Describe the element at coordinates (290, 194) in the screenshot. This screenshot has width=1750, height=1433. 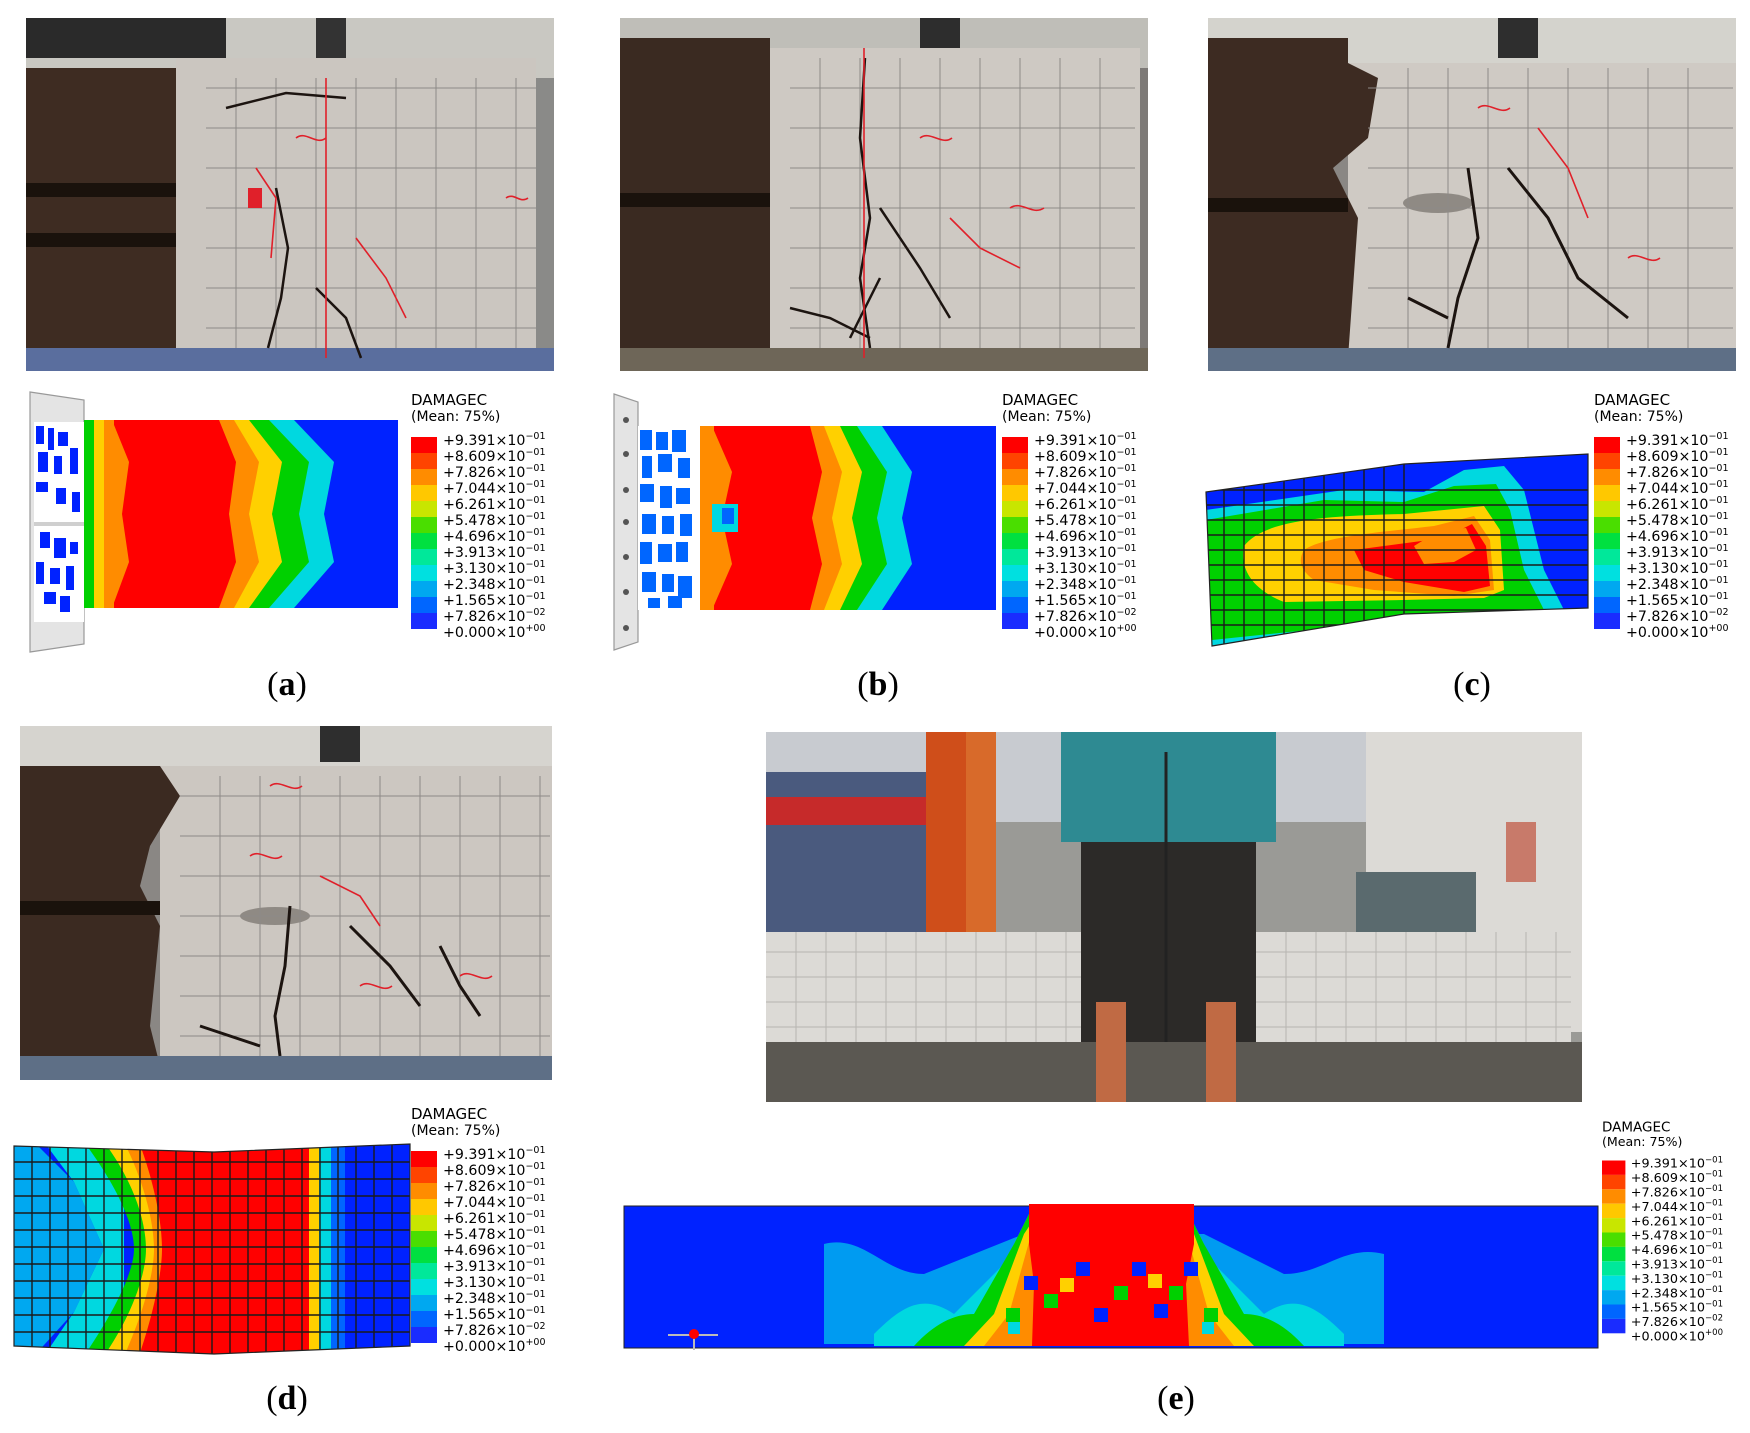
I see `test-photo-a` at that location.